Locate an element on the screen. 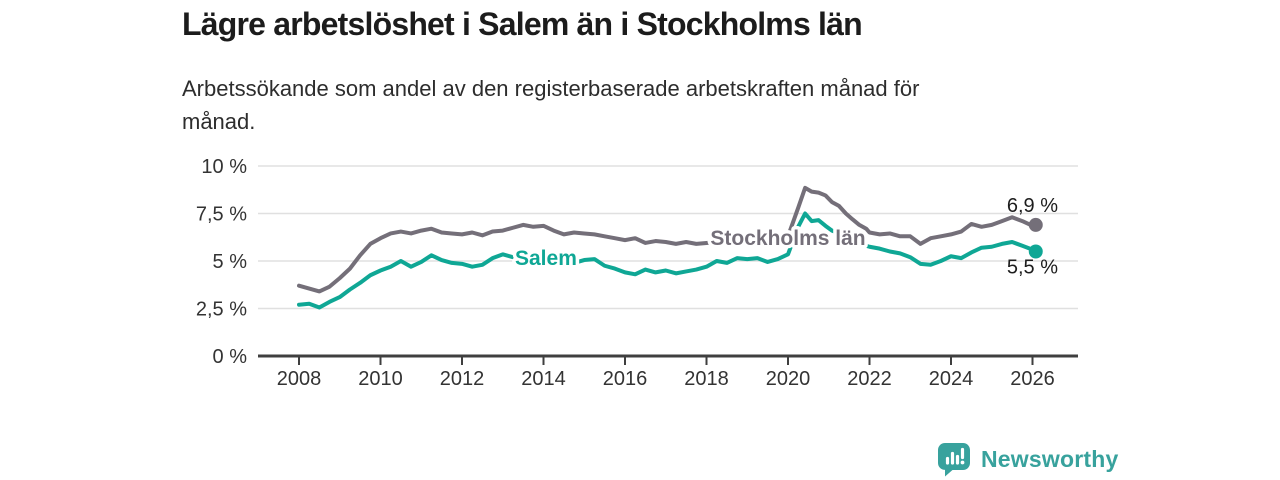 The height and width of the screenshot is (480, 1280). newsworthy-logo-icon is located at coordinates (954, 460).